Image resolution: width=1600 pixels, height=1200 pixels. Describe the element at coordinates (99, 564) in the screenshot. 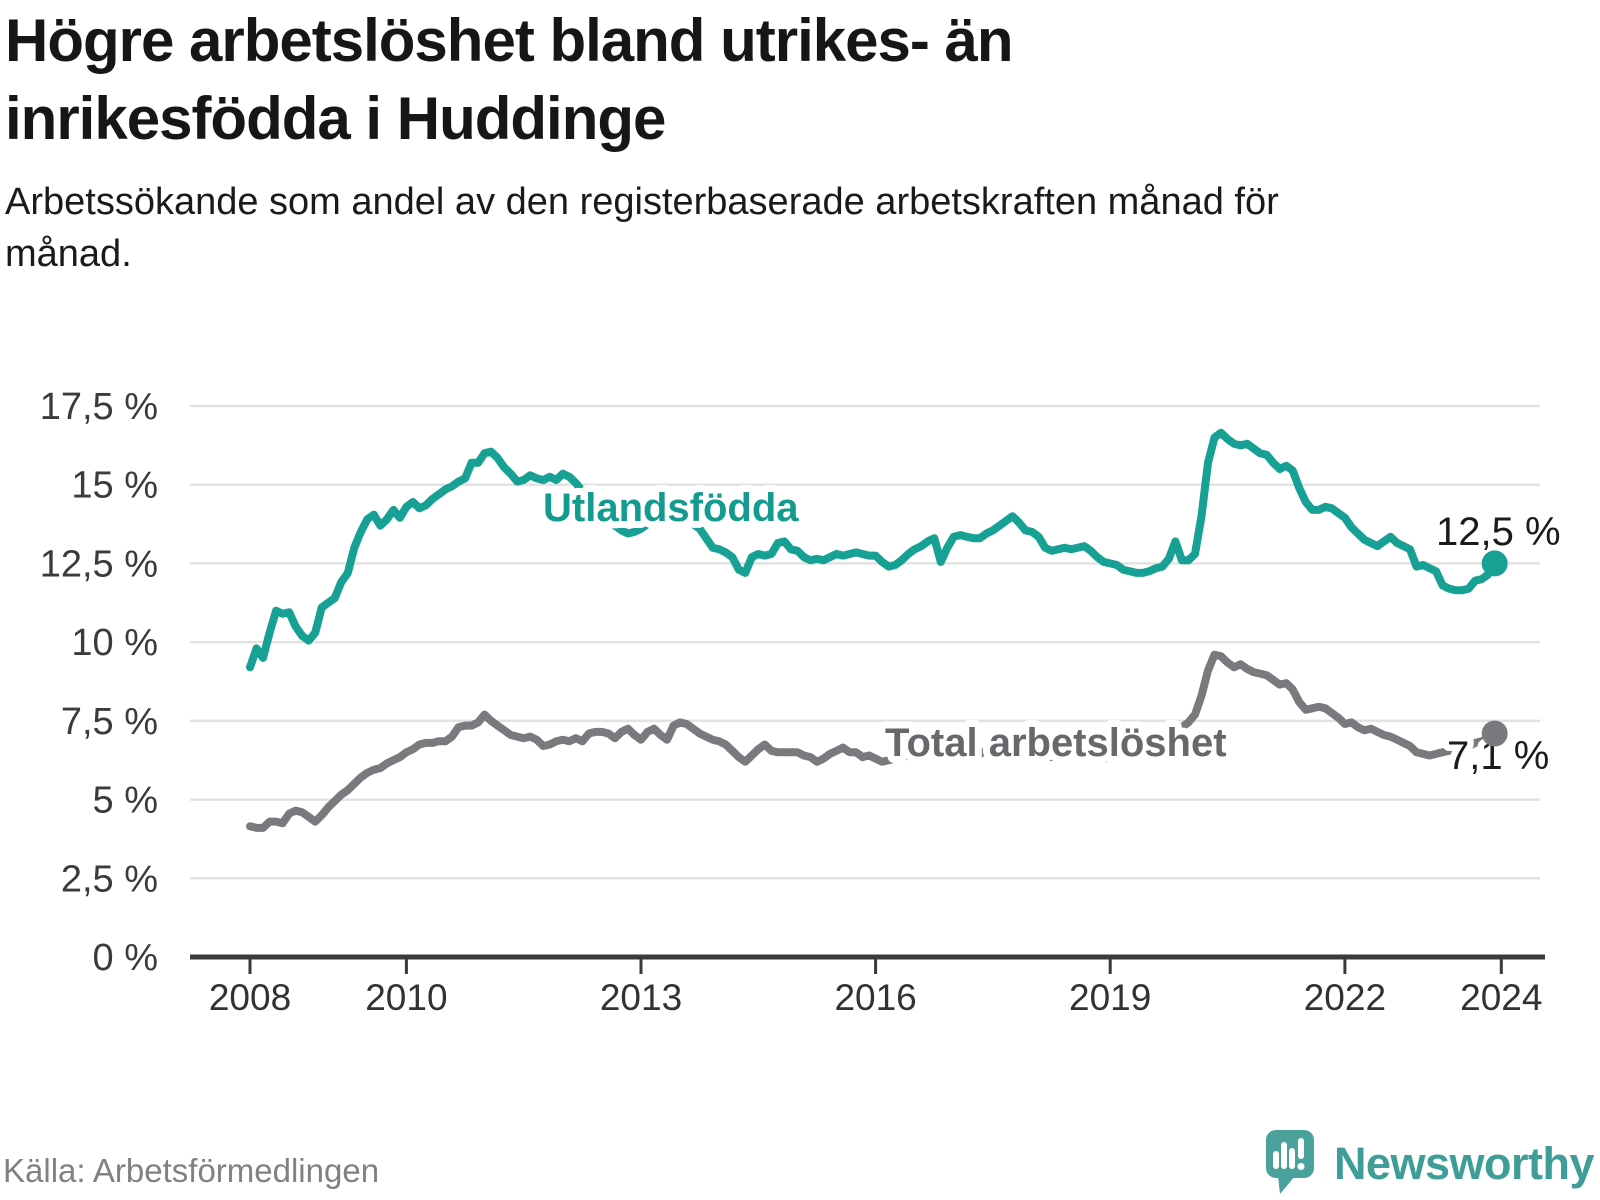

I see `y-tick-label: 12,5 %` at that location.